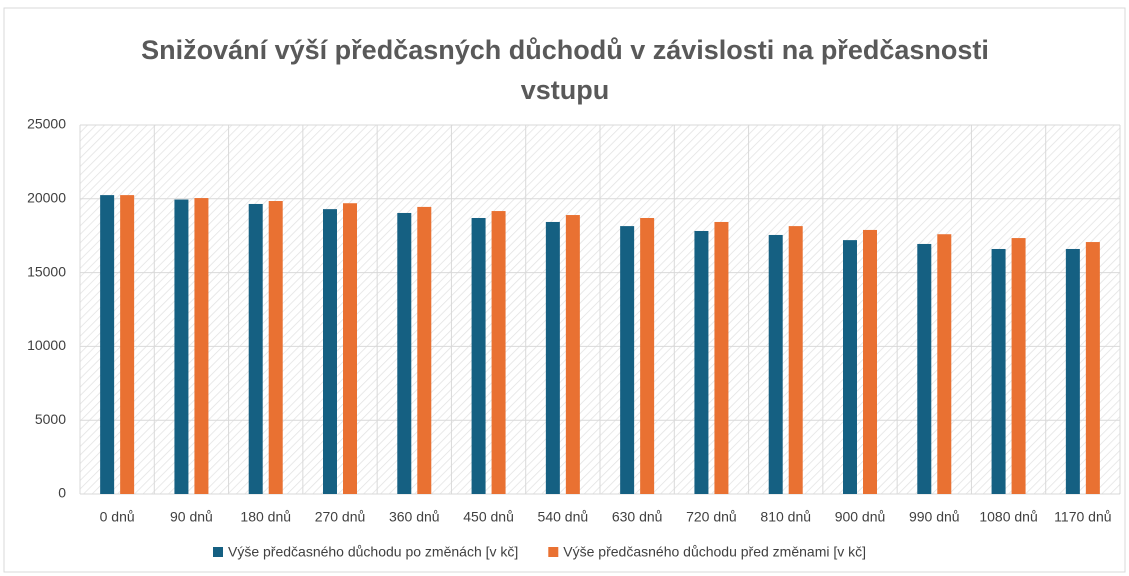 This screenshot has width=1129, height=576. What do you see at coordinates (50, 419) in the screenshot?
I see `y-tick-label: 5000` at bounding box center [50, 419].